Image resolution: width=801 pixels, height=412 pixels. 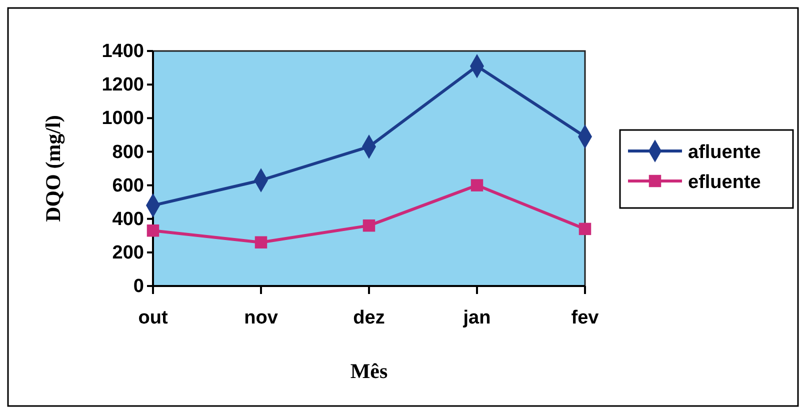 I want to click on x-axis-title: Mês, so click(x=369, y=371).